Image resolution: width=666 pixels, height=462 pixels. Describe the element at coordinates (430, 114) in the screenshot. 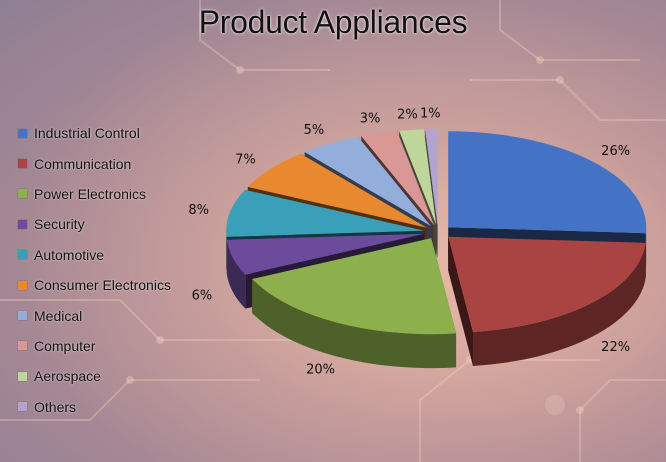

I see `data-label: 1%` at that location.